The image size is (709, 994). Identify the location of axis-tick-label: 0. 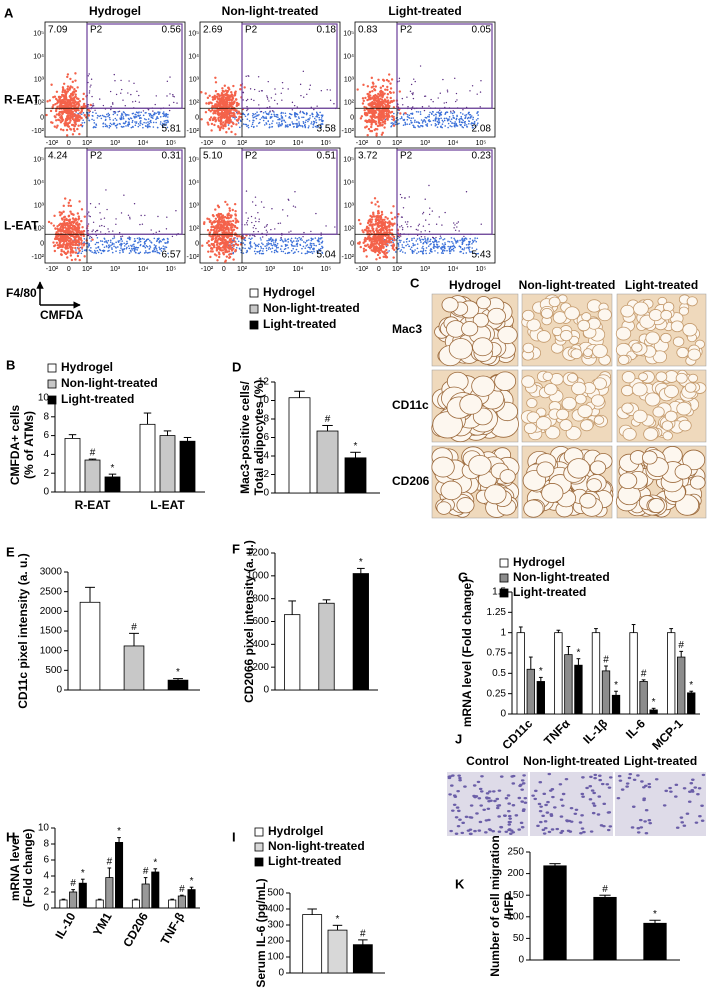
(352, 117).